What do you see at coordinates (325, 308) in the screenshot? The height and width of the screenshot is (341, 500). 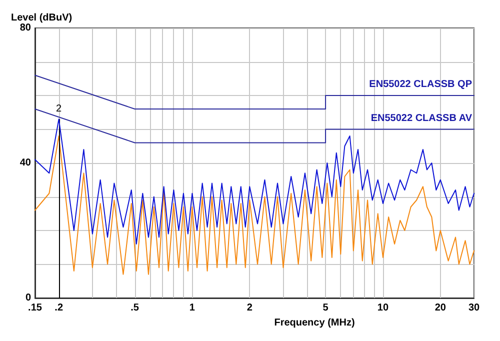 I see `x-tick-label: 5` at bounding box center [325, 308].